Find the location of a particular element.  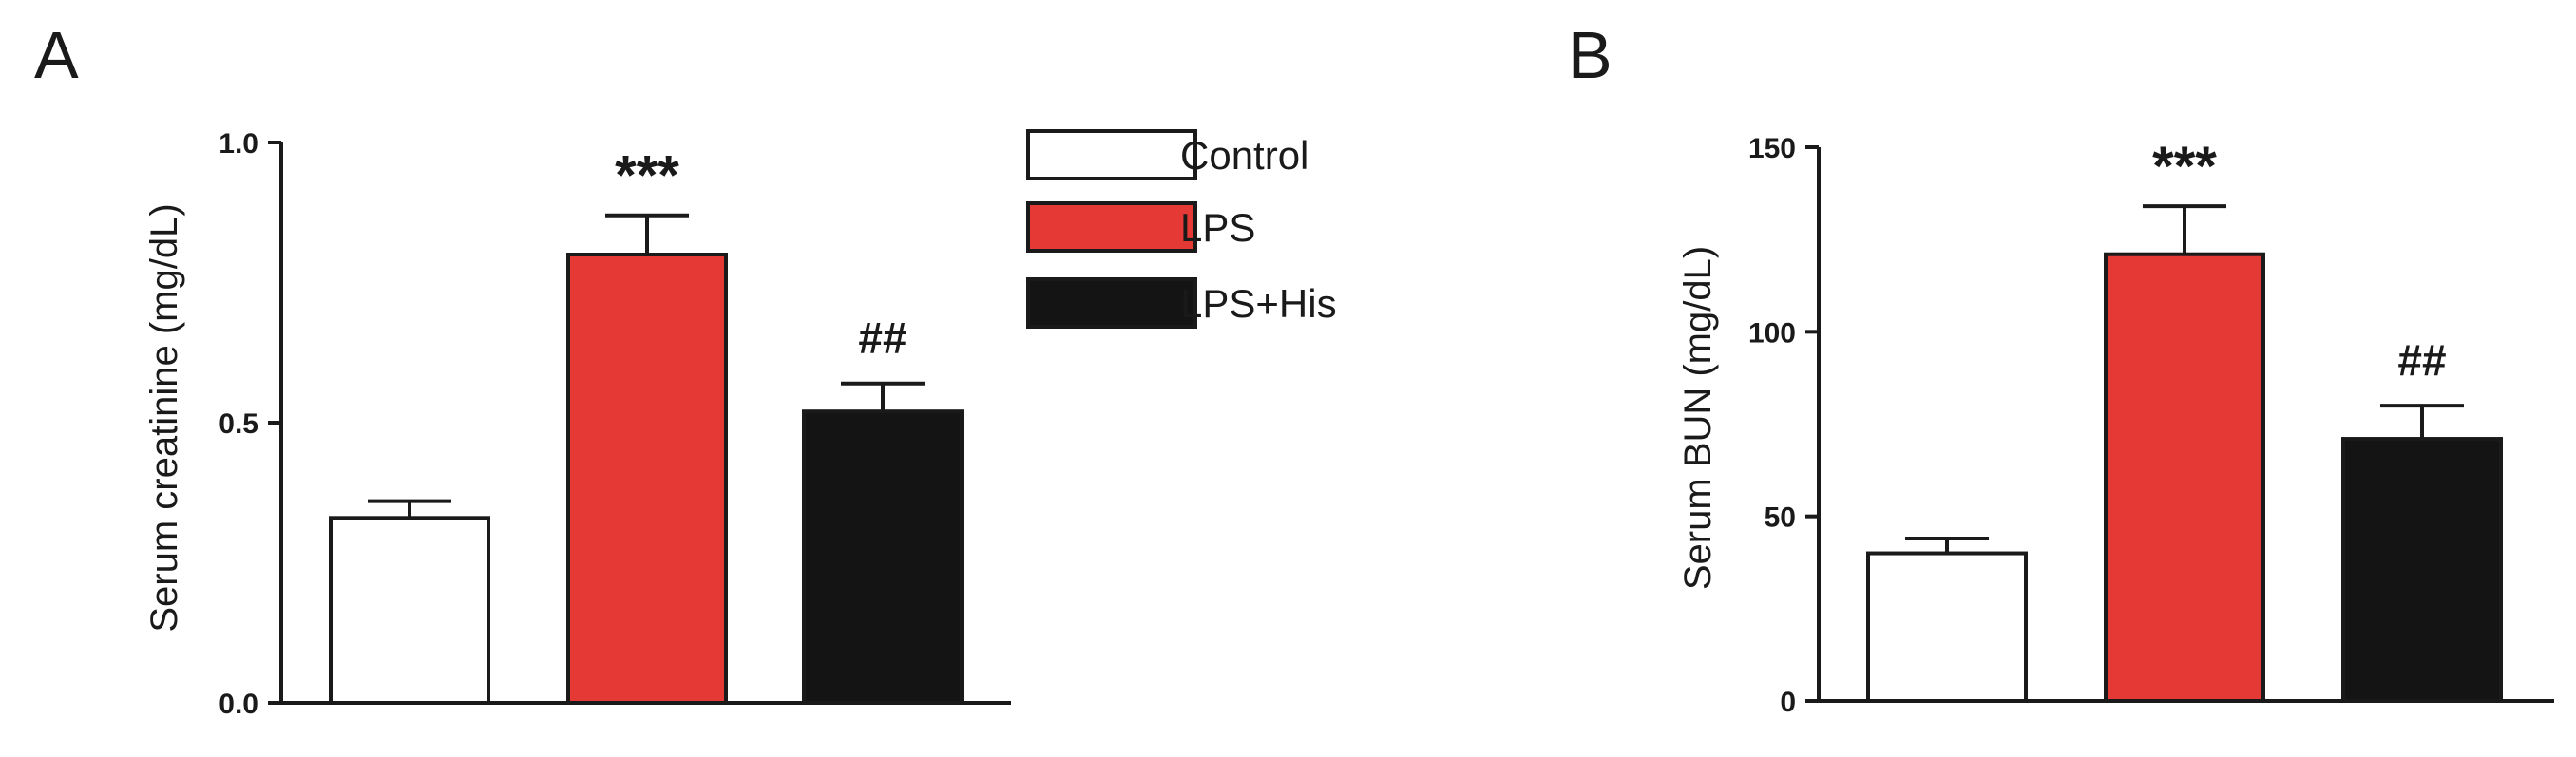

panel-b-y-axis-label: Serum BUN (mg/dL) is located at coordinates (1698, 418).